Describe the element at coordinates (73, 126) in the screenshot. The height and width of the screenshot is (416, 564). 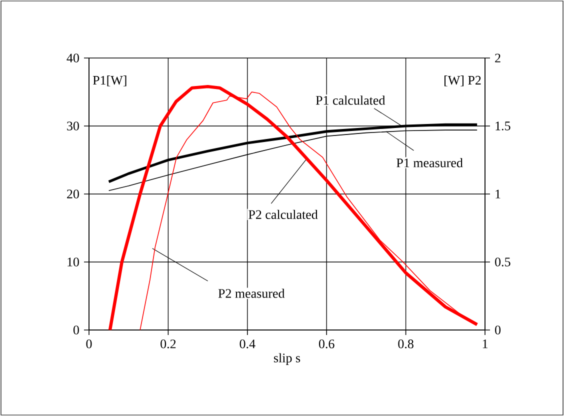
I see `y-tick-label: 30` at that location.